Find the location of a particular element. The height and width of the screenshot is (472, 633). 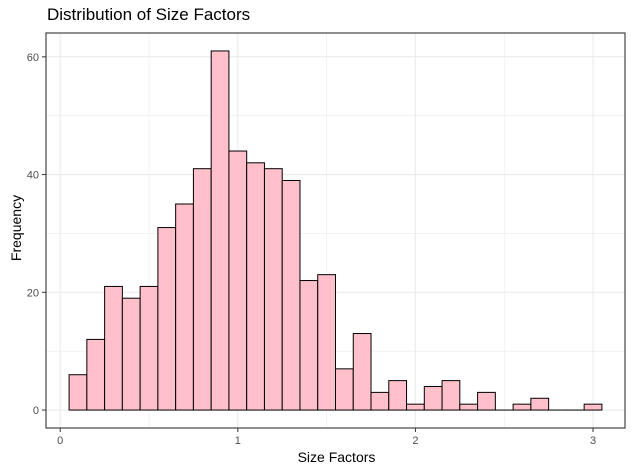

y-tick-label: 60 is located at coordinates (33, 58).